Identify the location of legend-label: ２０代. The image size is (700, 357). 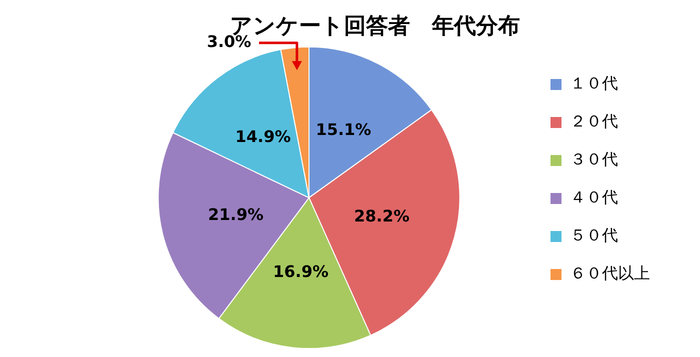
(594, 121).